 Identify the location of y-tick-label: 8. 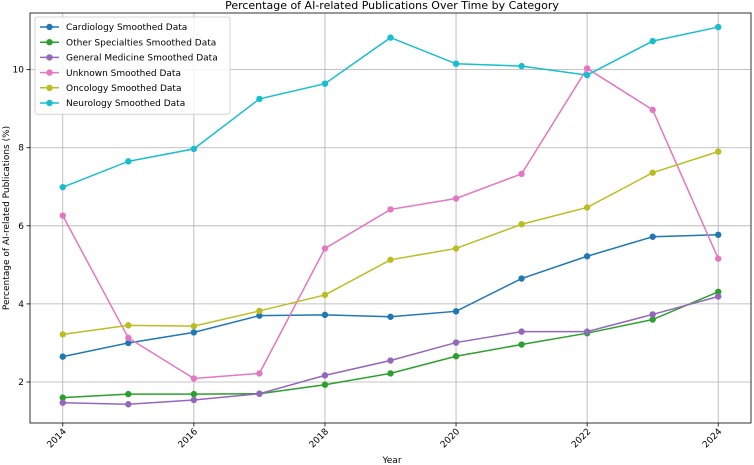
(21, 149).